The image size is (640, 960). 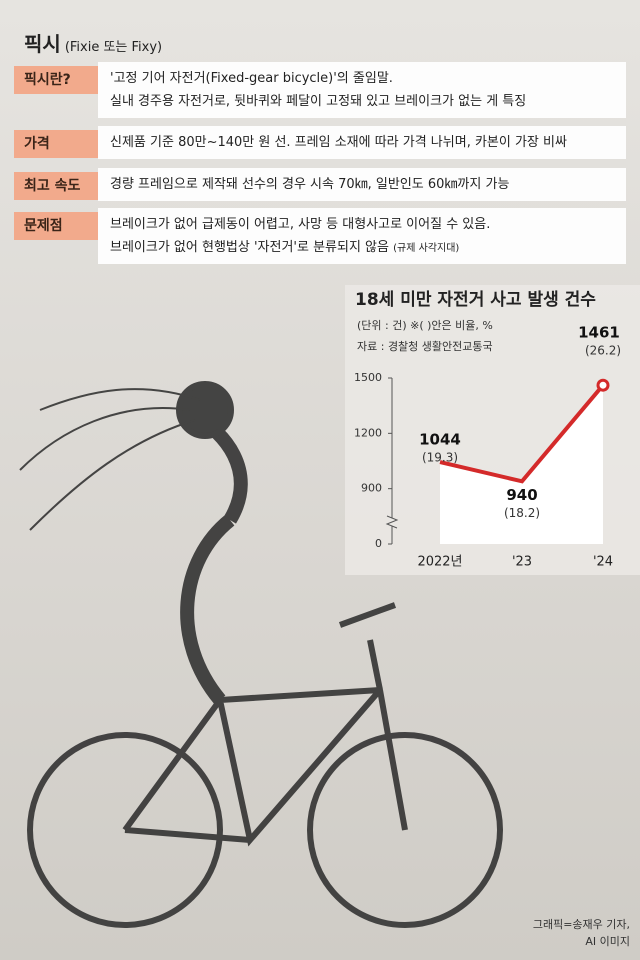 I want to click on line-text: 브레이크가 없어 현행법상 '자전거'로 분류되지 않음, so click(x=249, y=247).